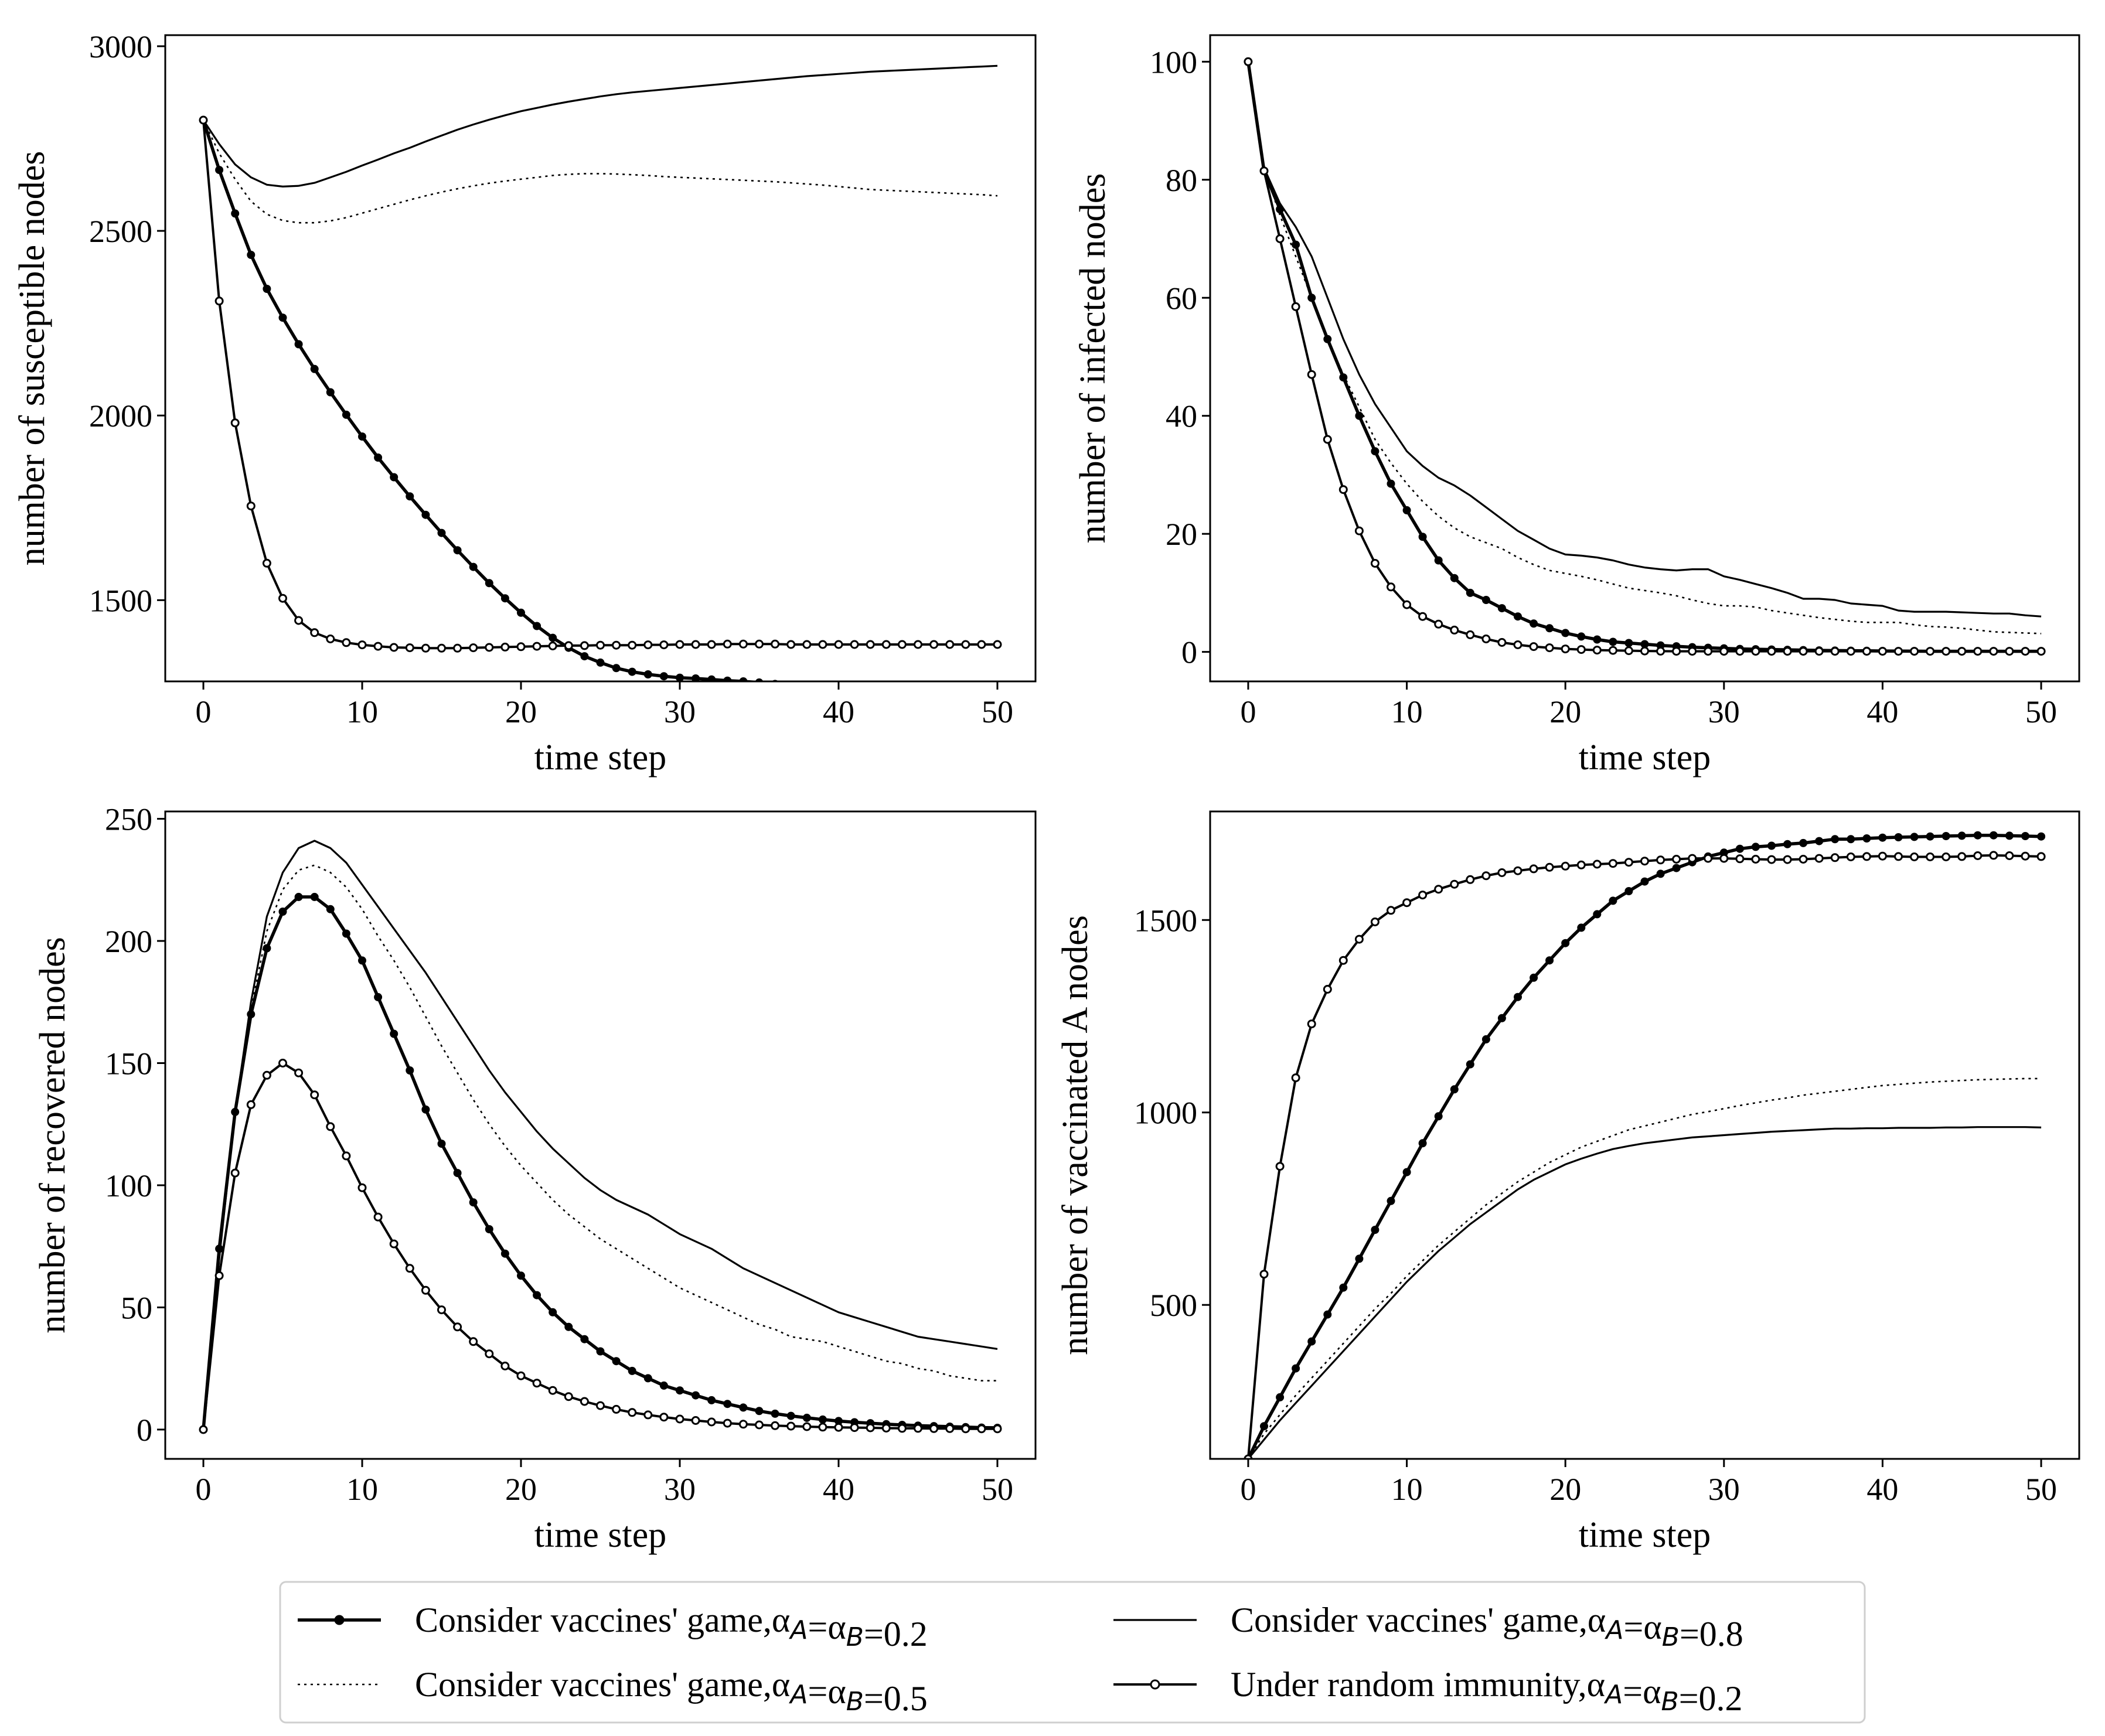  I want to click on plot-area, so click(1645, 356).